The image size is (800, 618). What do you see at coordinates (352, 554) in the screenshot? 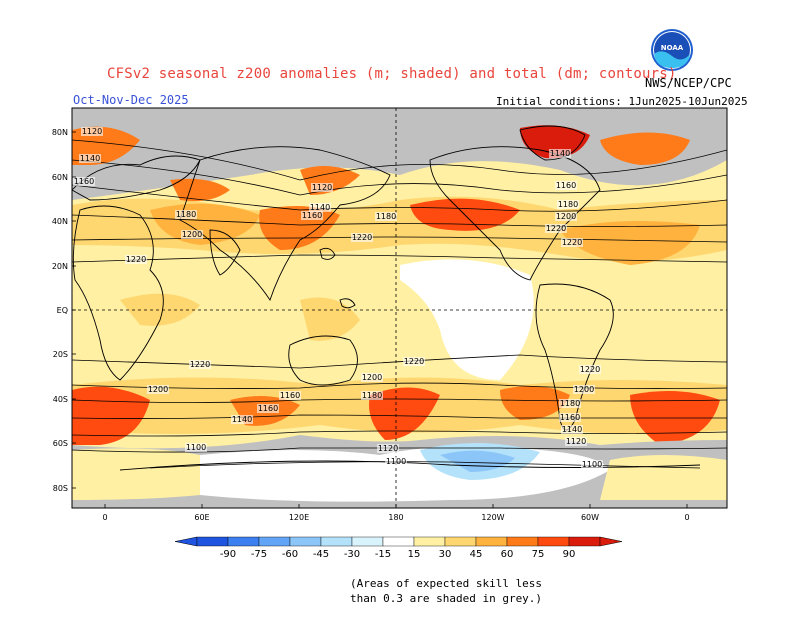
I see `colorbar-tick-label: -30` at bounding box center [352, 554].